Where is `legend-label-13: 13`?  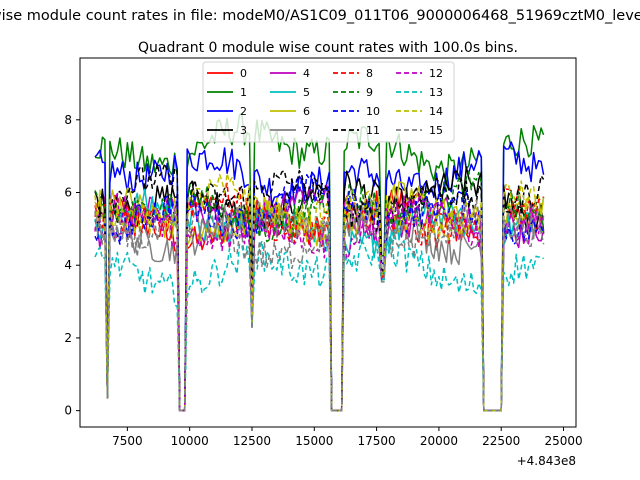
legend-label-13: 13 is located at coordinates (436, 92).